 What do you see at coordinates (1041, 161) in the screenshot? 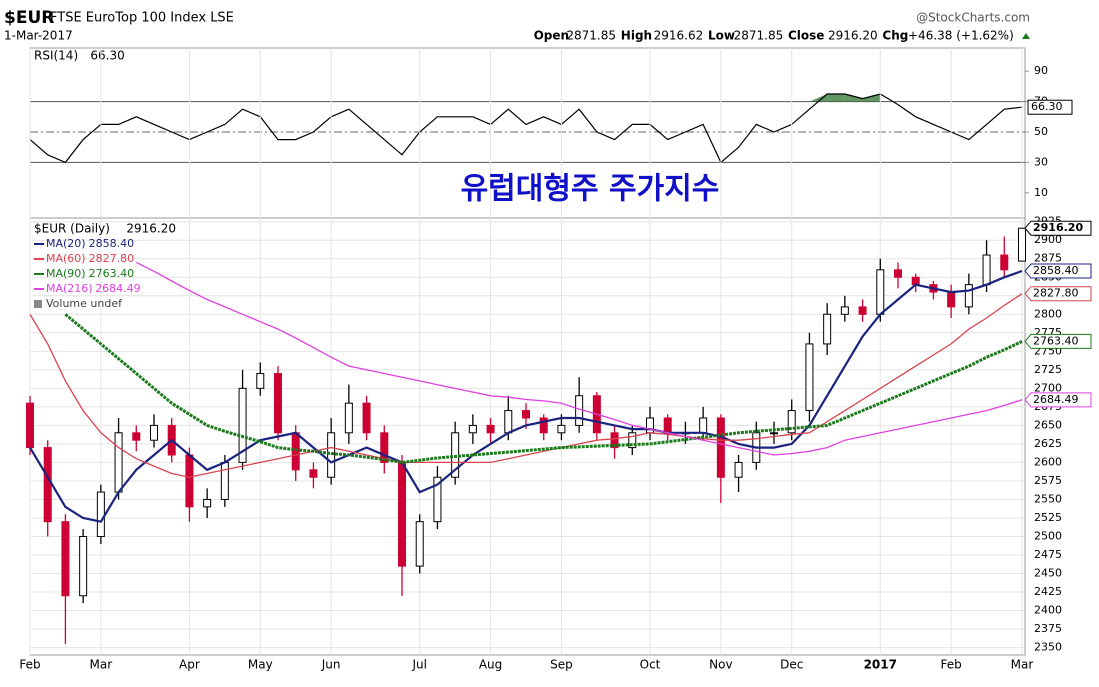
I see `y-tick-label: 30` at bounding box center [1041, 161].